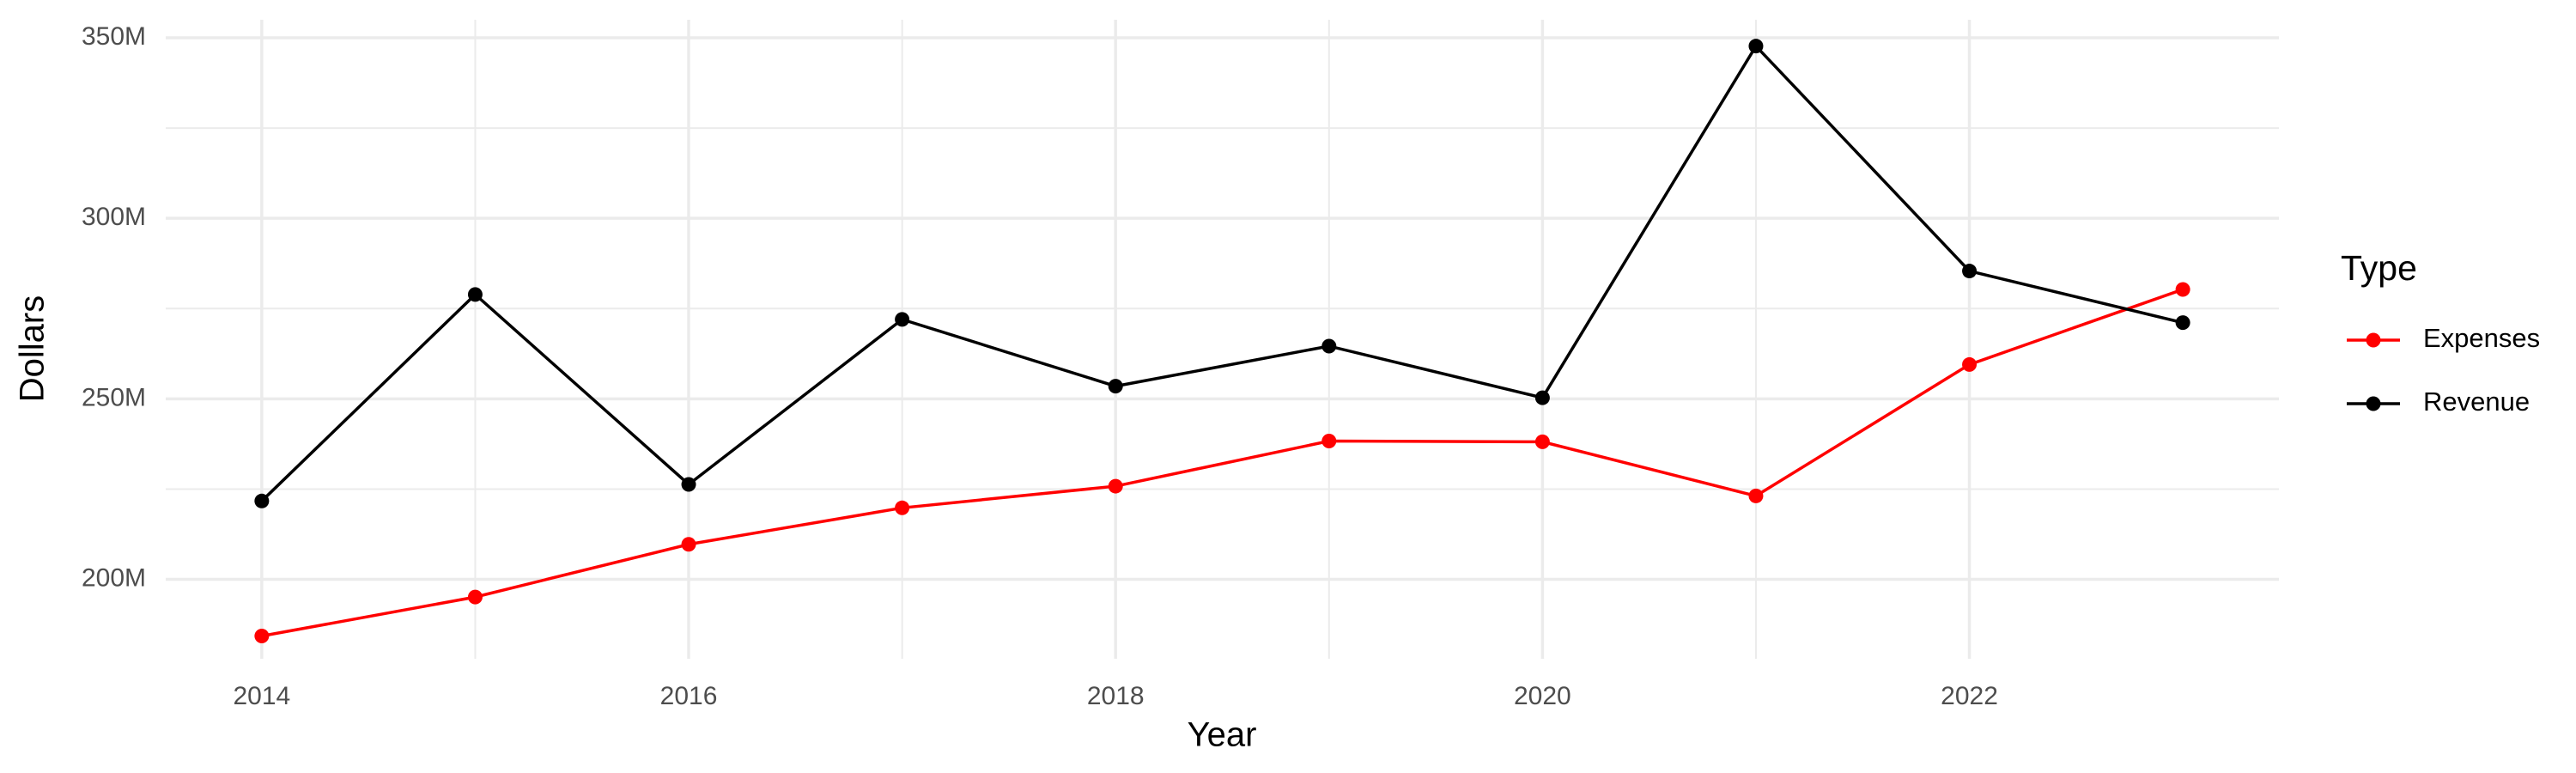 This screenshot has height=773, width=2576. I want to click on legend-label: Revenue, so click(2477, 401).